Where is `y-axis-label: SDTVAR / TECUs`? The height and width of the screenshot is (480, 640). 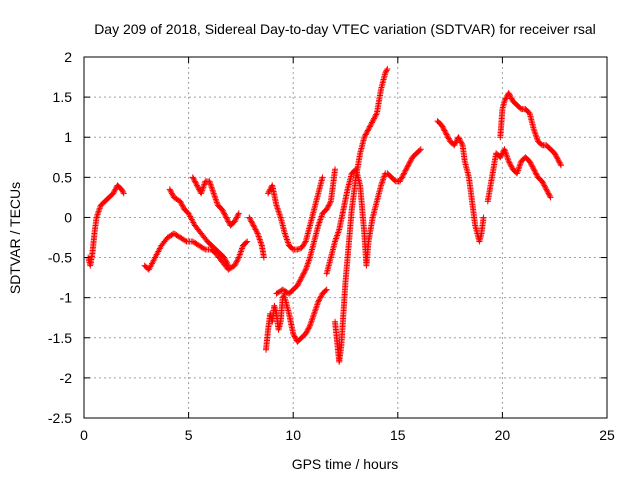 y-axis-label: SDTVAR / TECUs is located at coordinates (15, 238).